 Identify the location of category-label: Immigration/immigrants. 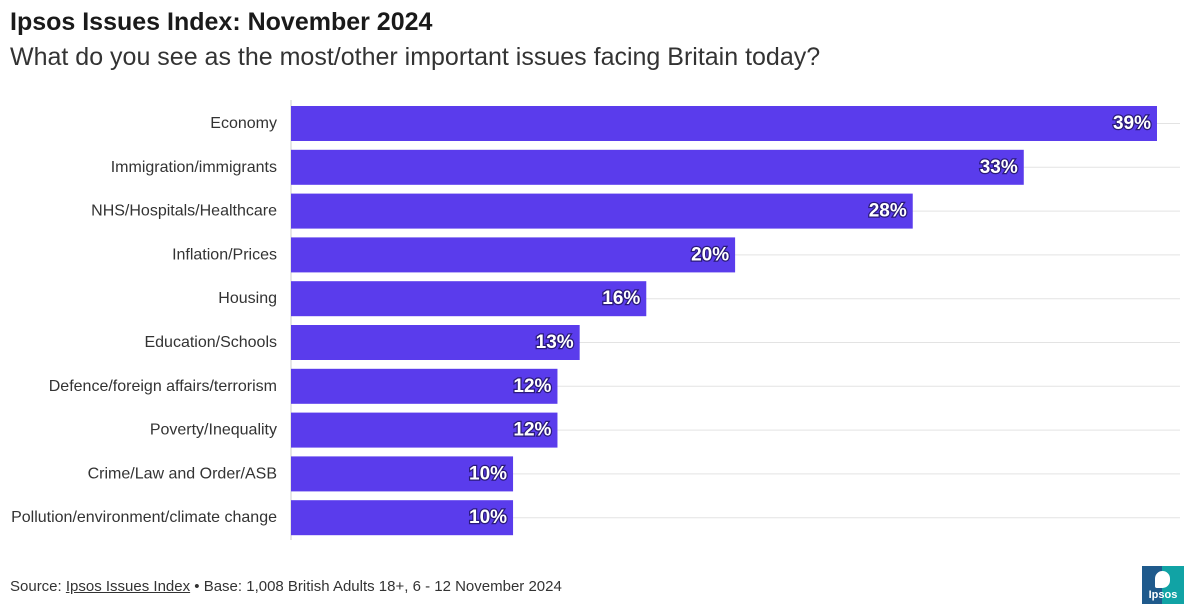
(194, 167).